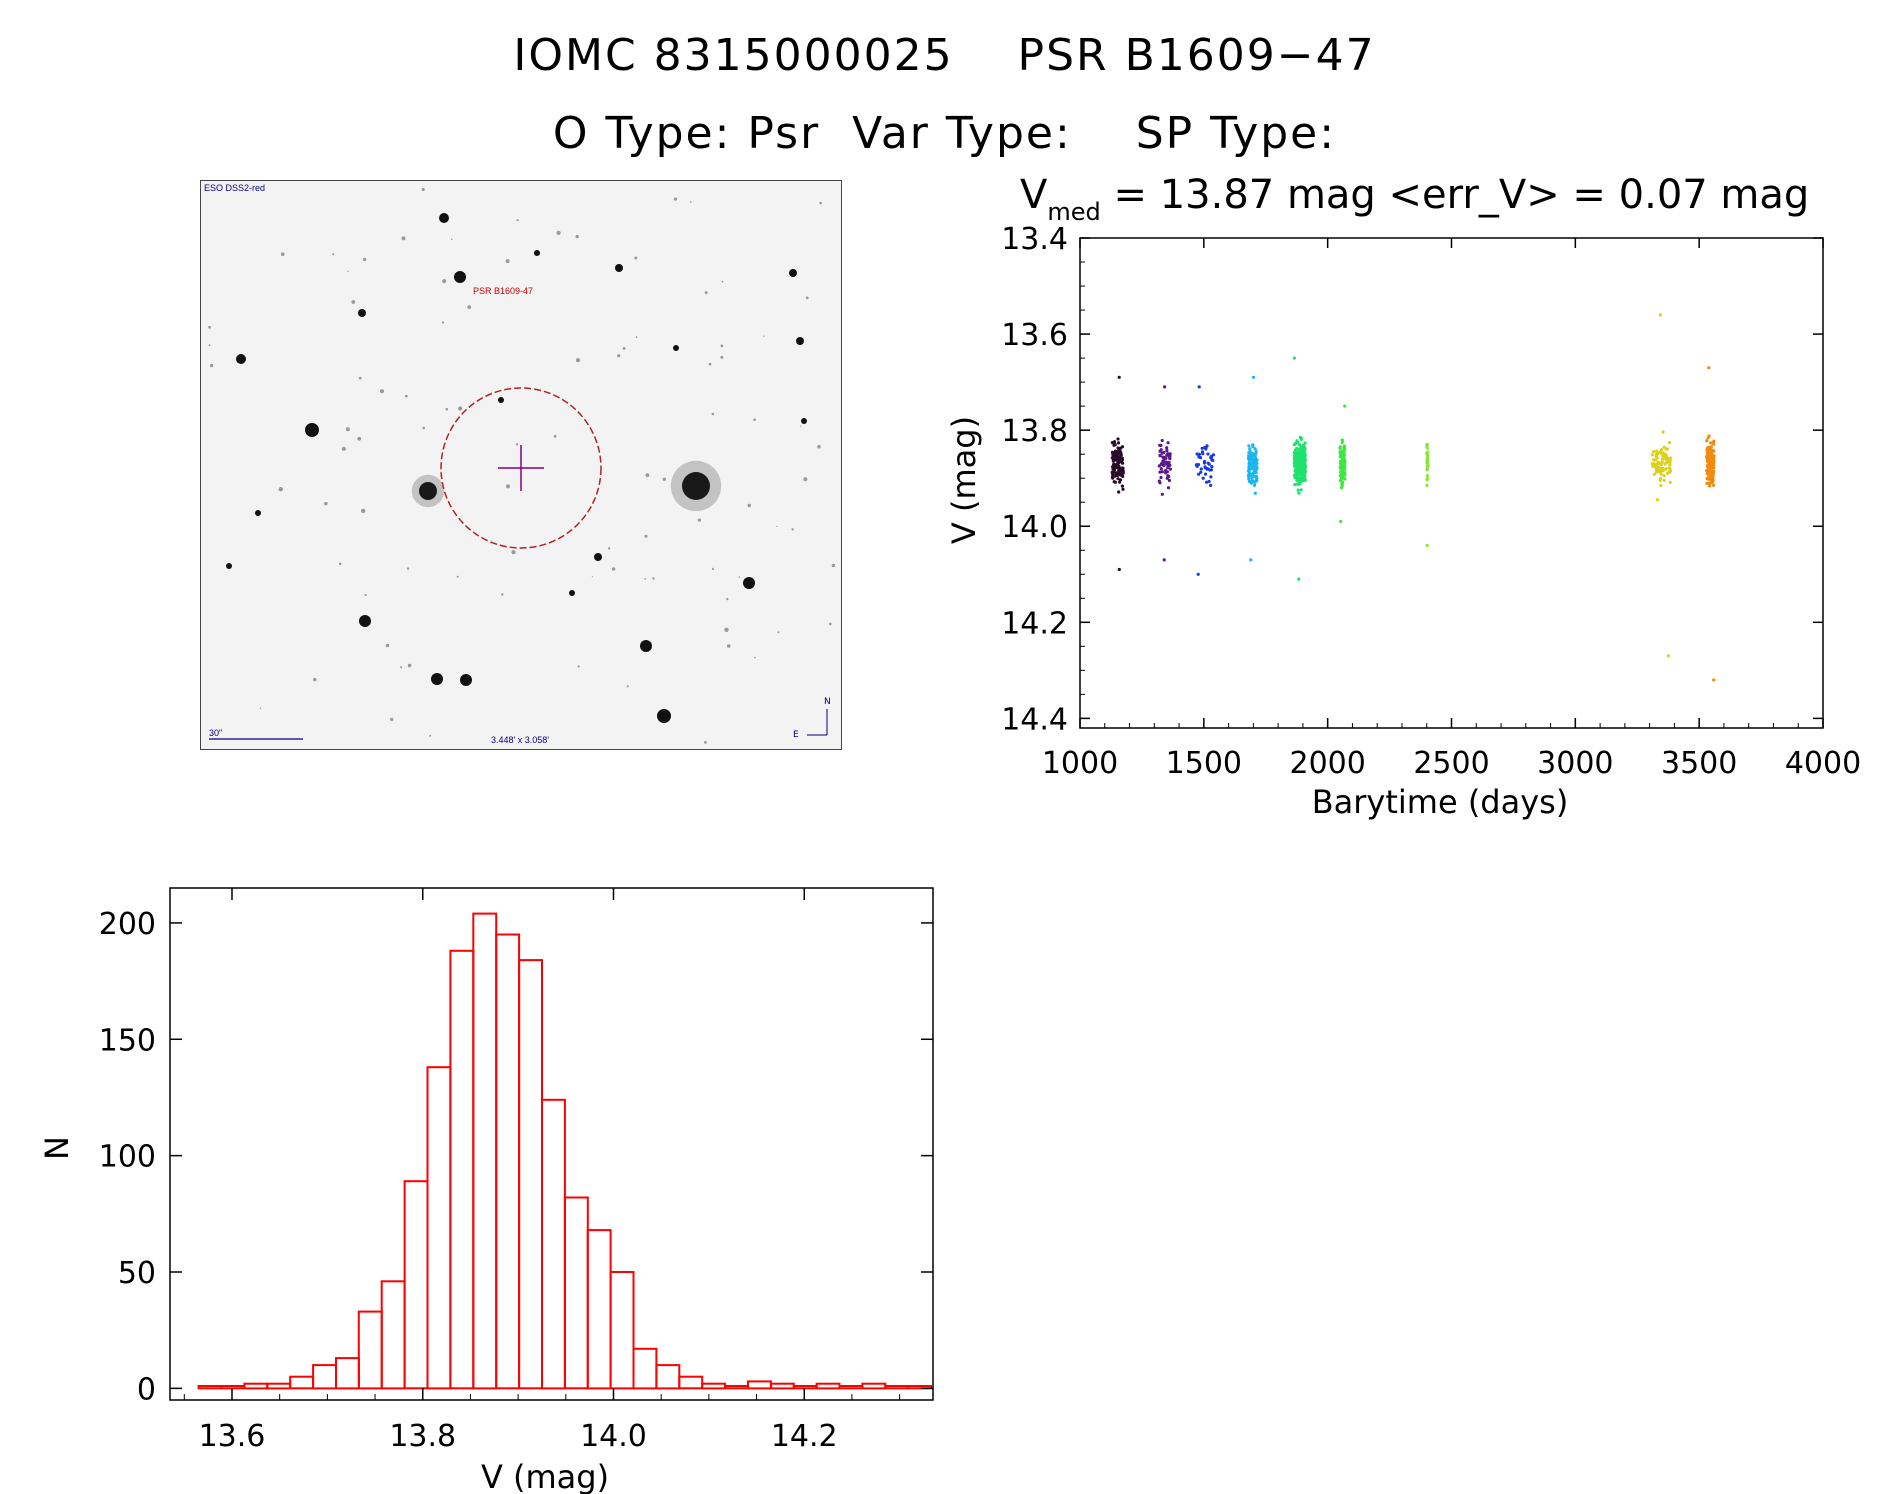 The width and height of the screenshot is (1889, 1494). I want to click on hist-x-axis: 13.6 13.8 14.0 14.2, so click(542, 1171).